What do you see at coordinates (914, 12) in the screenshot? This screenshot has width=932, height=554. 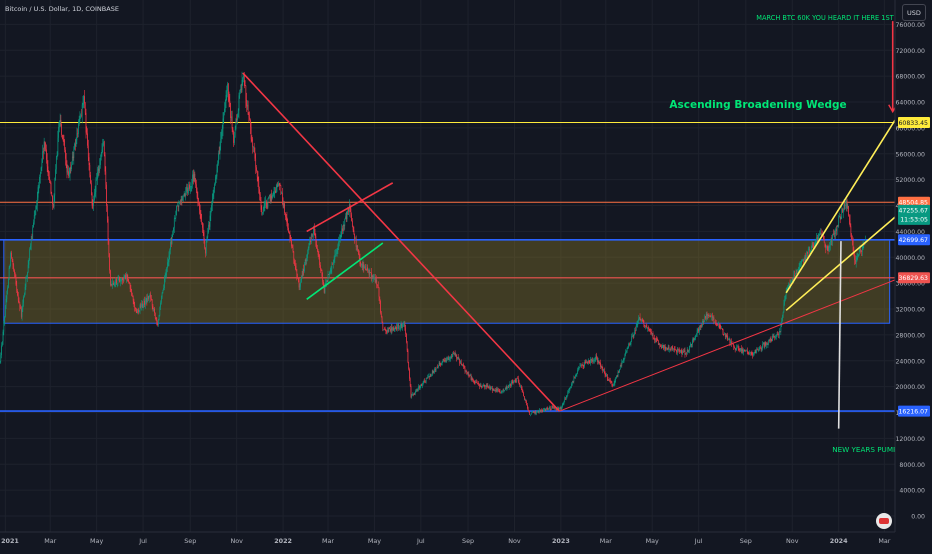 I see `currency-button: USD` at bounding box center [914, 12].